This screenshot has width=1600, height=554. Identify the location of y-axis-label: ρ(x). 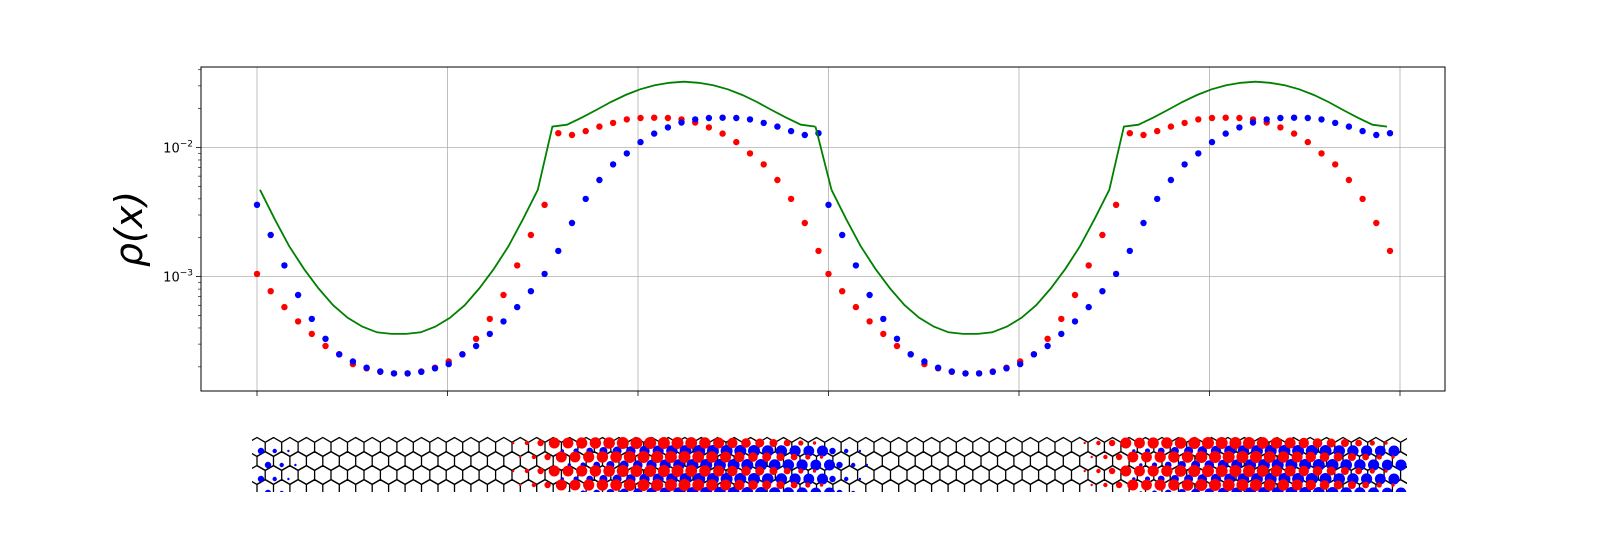
(129, 229).